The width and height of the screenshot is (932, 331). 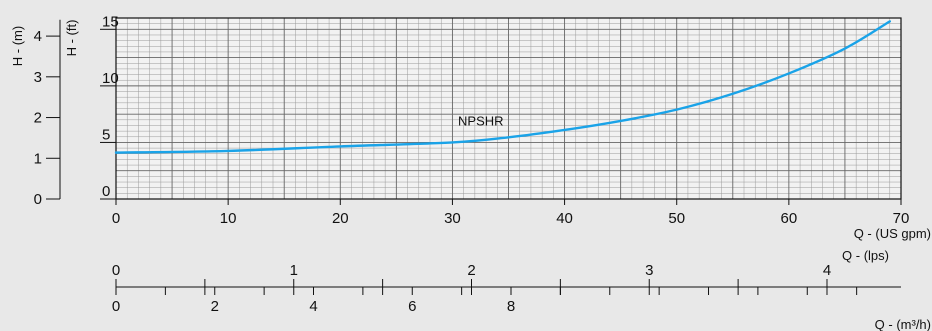 I want to click on lps-tick-label: 1, so click(x=294, y=270).